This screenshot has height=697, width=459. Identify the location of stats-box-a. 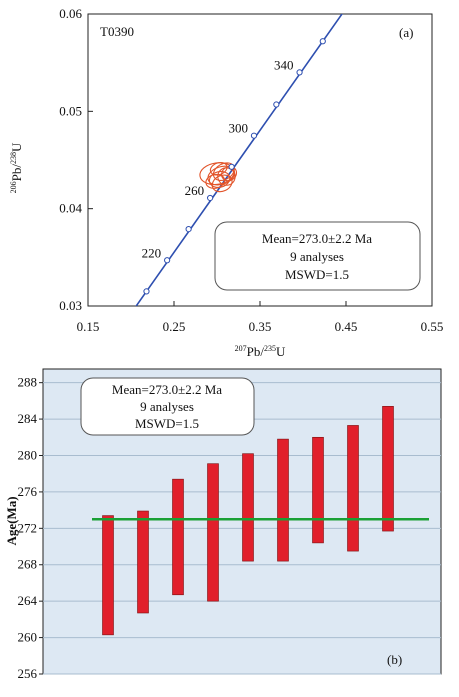
(317, 256).